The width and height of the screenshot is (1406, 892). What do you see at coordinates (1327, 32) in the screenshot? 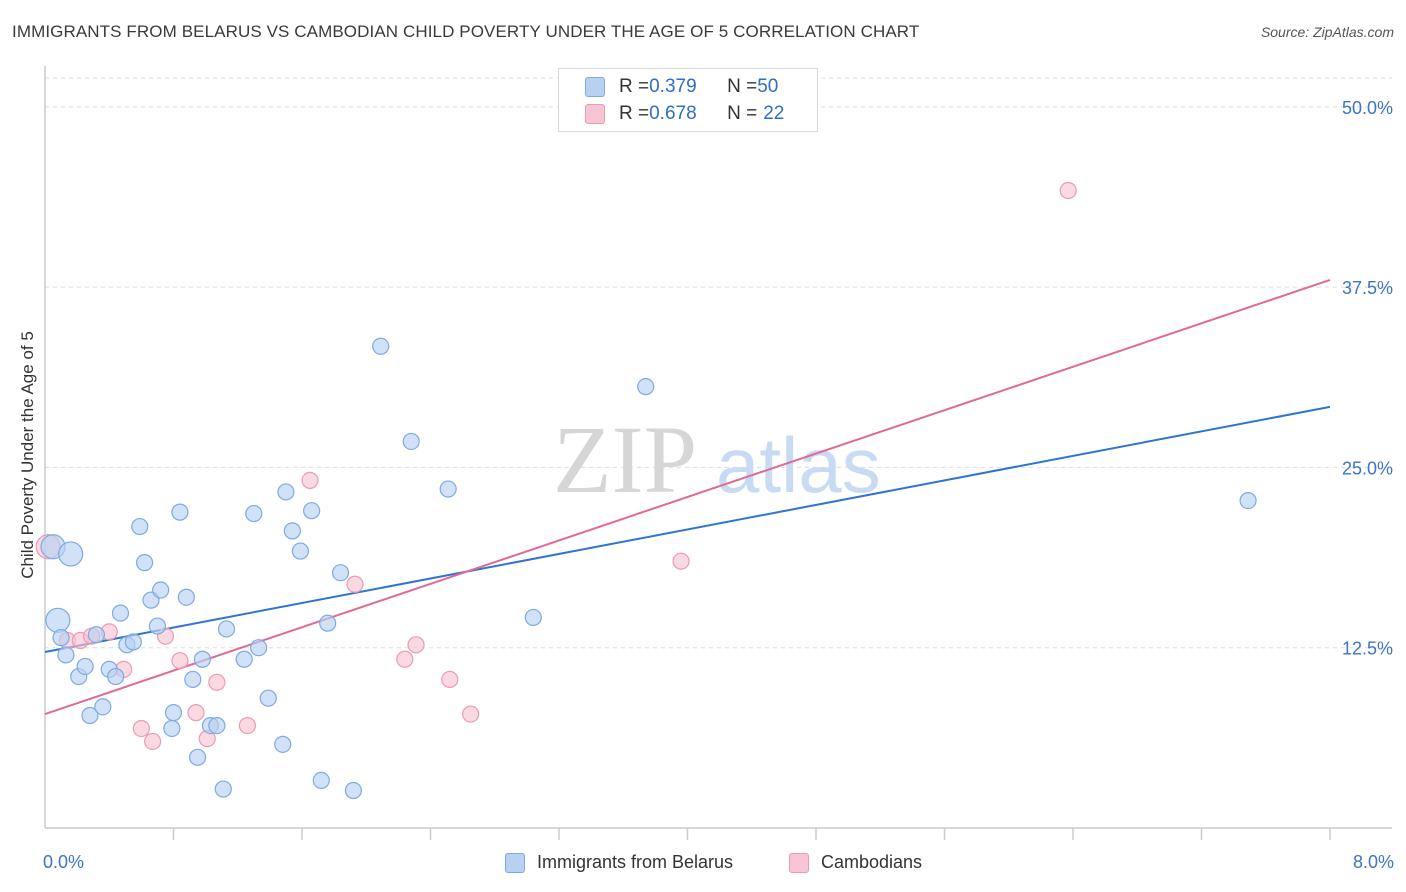
I see `source-label: Source: ZipAtlas.com` at bounding box center [1327, 32].